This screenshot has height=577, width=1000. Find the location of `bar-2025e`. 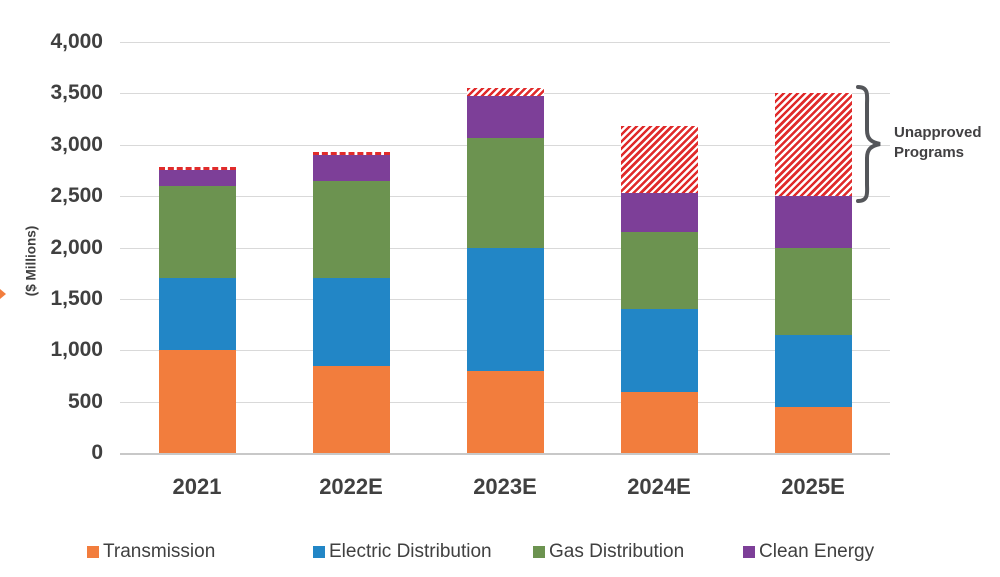

bar-2025e is located at coordinates (813, 247).